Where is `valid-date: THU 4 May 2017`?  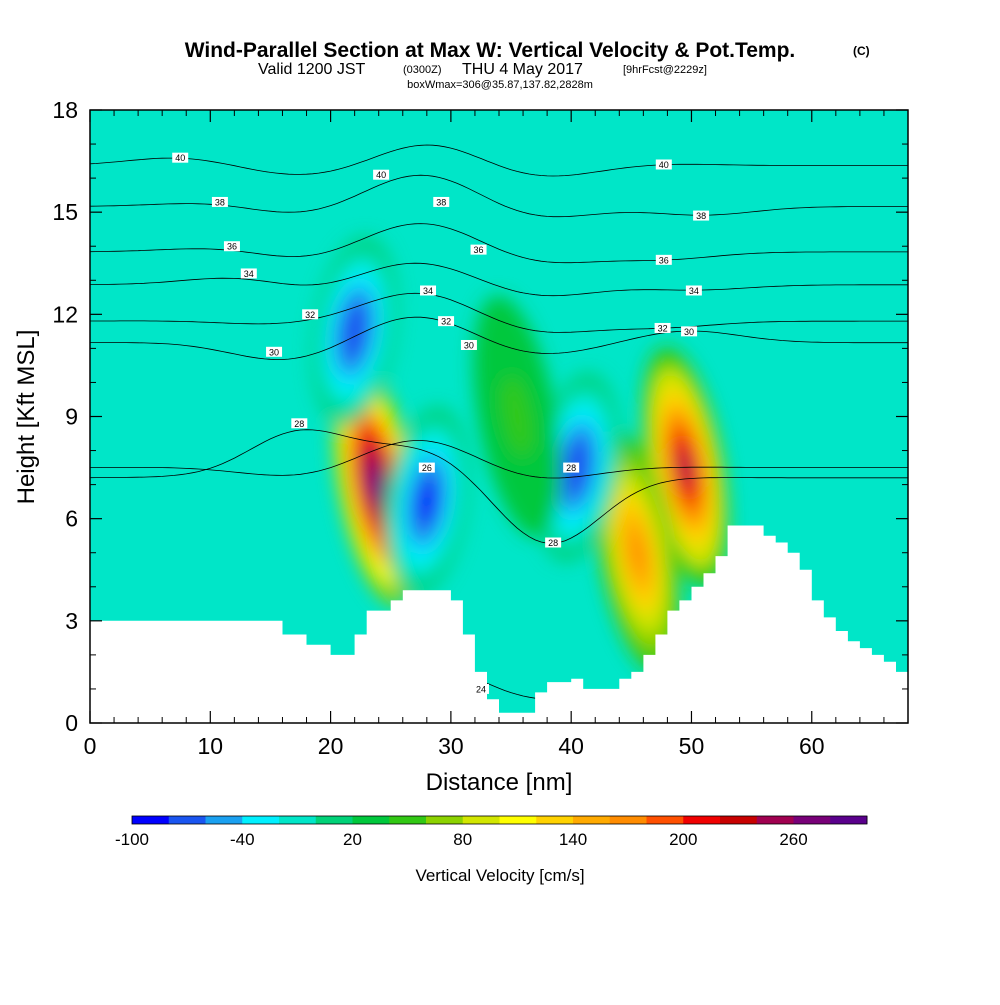
valid-date: THU 4 May 2017 is located at coordinates (522, 69).